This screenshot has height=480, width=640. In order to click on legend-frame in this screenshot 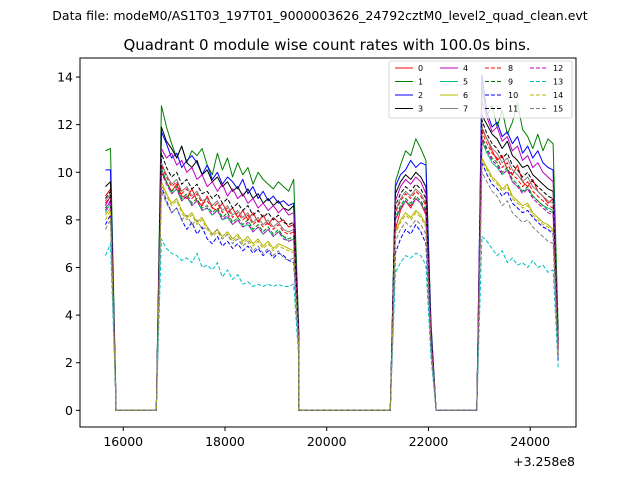, I will do `click(480, 89)`.